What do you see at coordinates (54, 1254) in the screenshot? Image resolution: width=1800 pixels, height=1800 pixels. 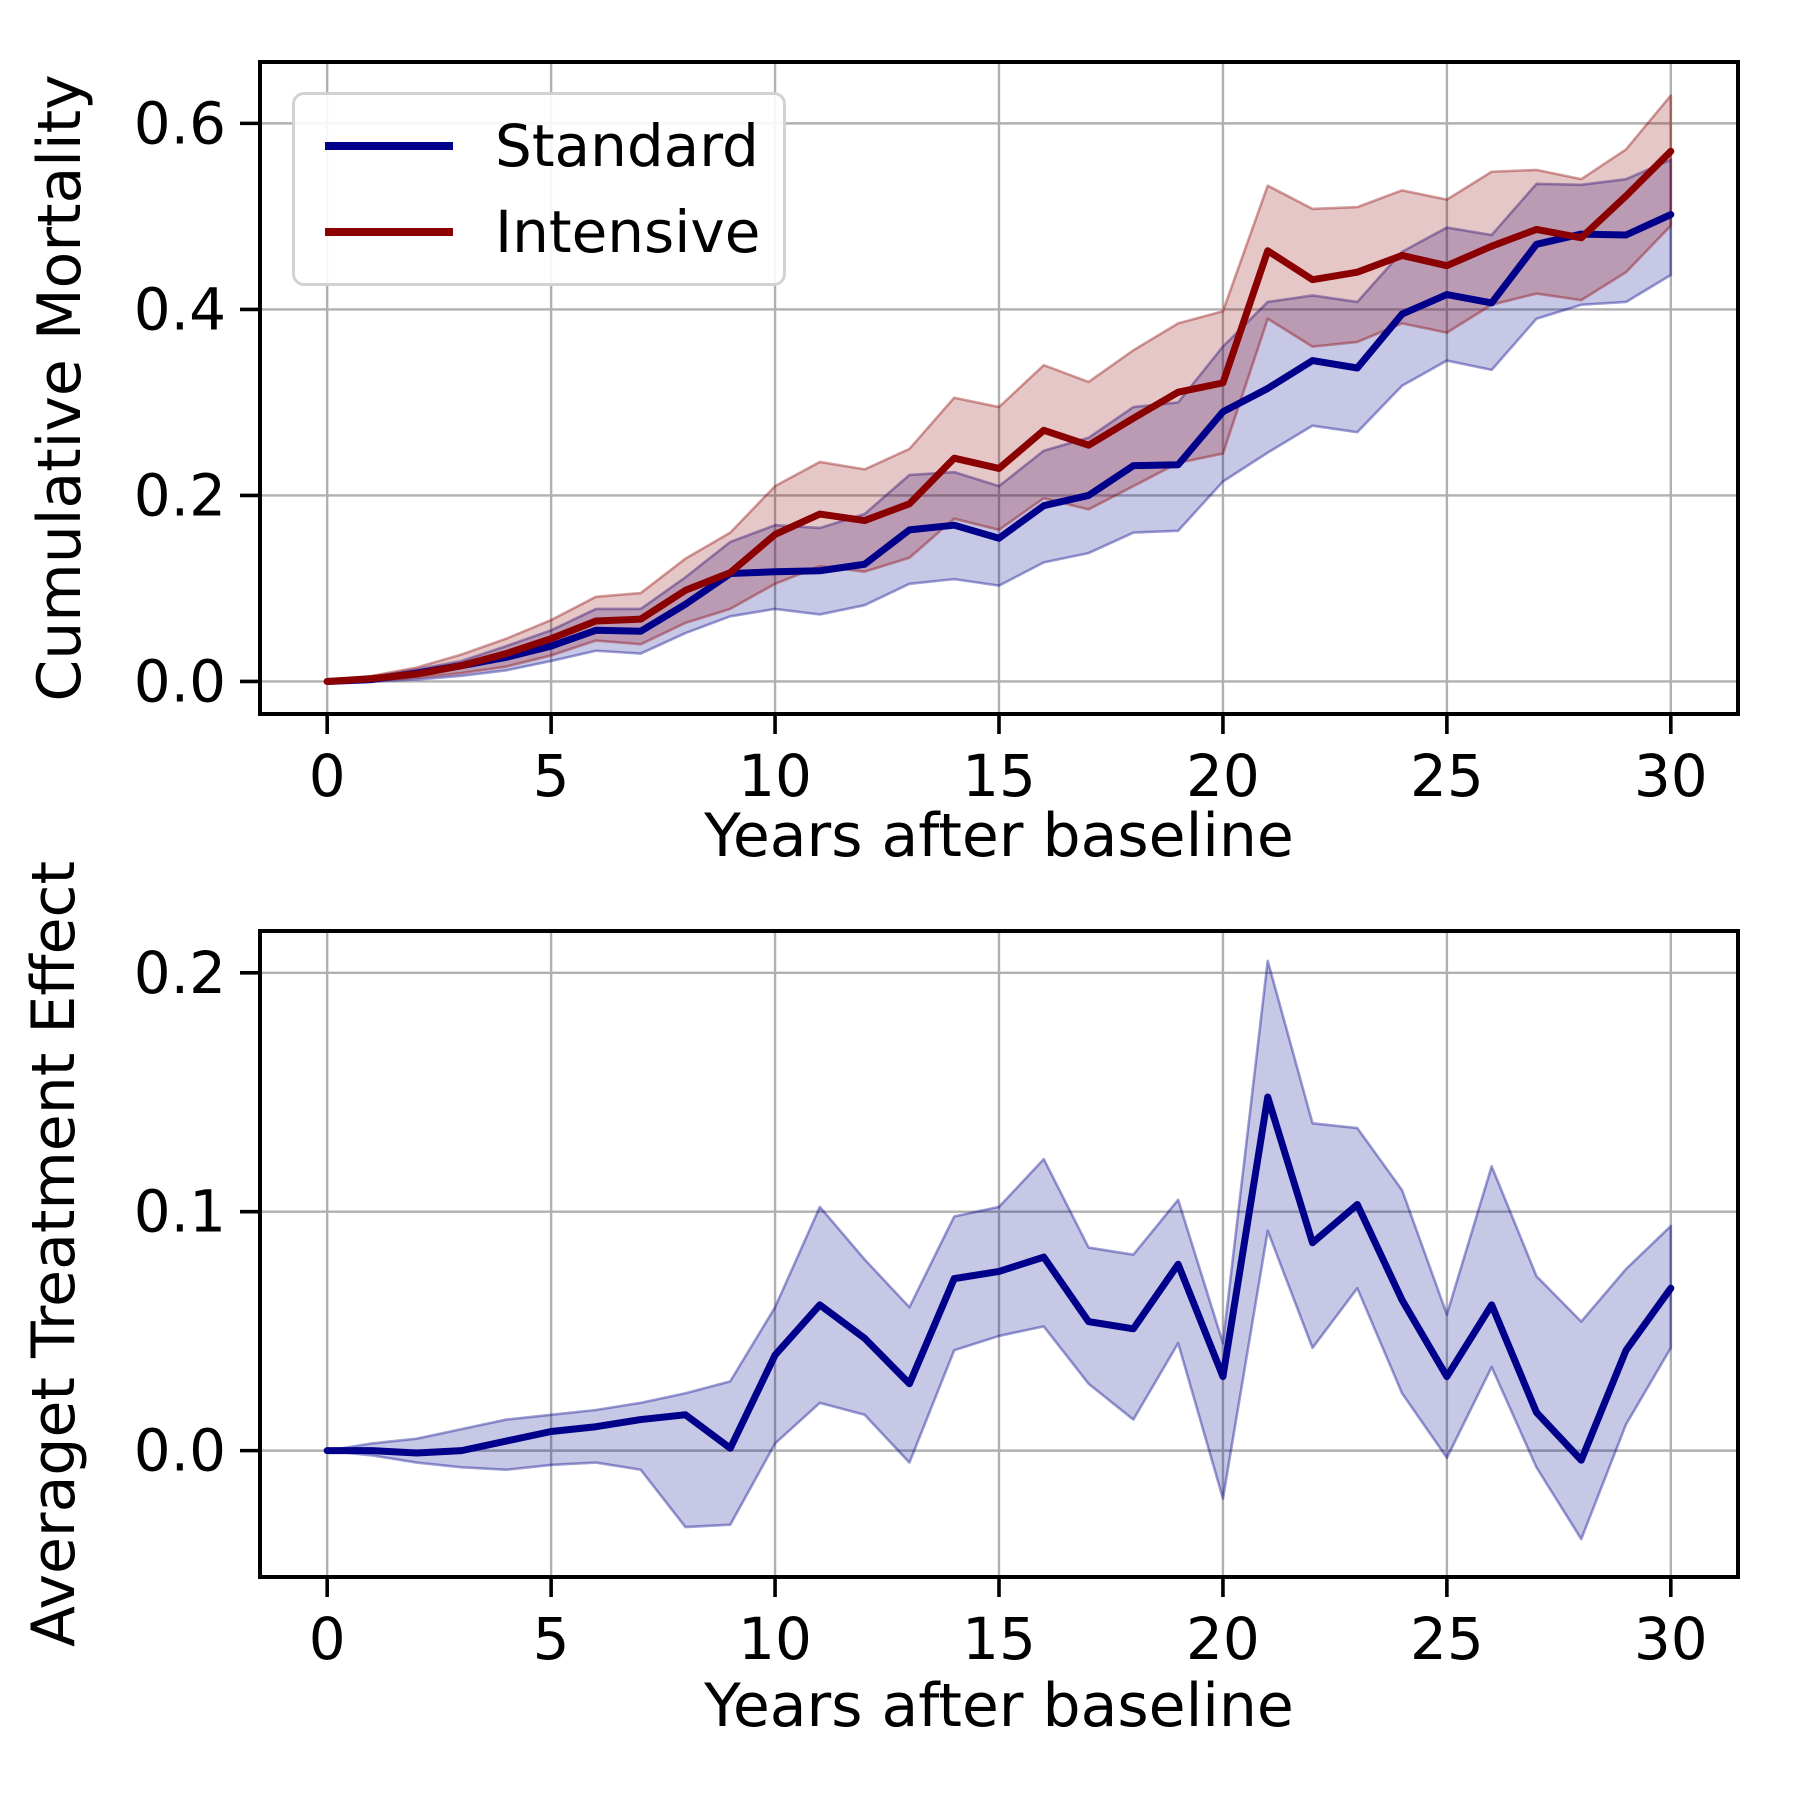 I see `bottom-y-axis-label: Averaget Treatment Effect` at bounding box center [54, 1254].